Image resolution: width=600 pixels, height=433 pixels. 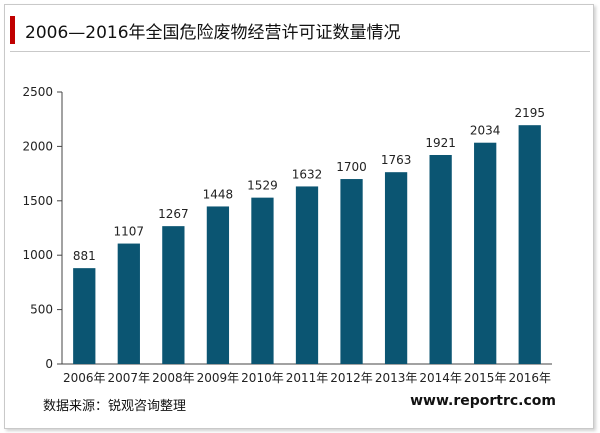 I want to click on y-tick-label: 2000, so click(x=37, y=146).